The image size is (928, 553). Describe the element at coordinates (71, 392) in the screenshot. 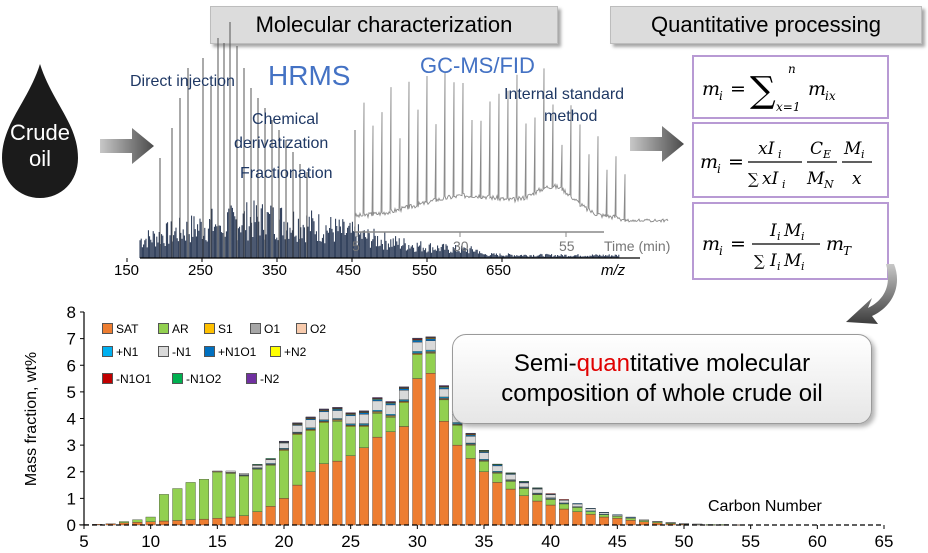

I see `y-tick-label: 5` at that location.